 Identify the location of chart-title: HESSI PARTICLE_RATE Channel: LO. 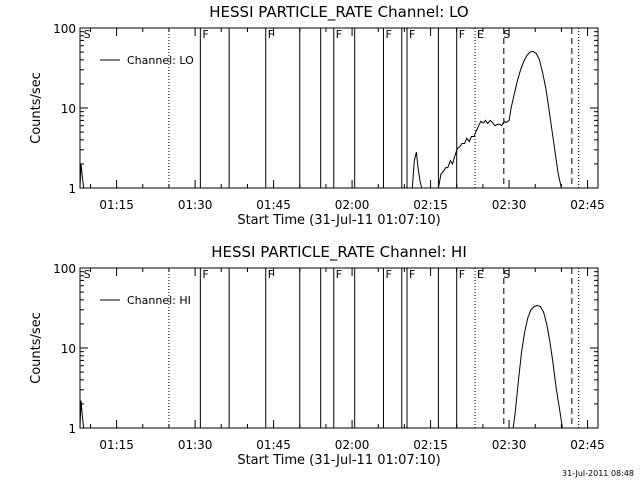
(338, 12).